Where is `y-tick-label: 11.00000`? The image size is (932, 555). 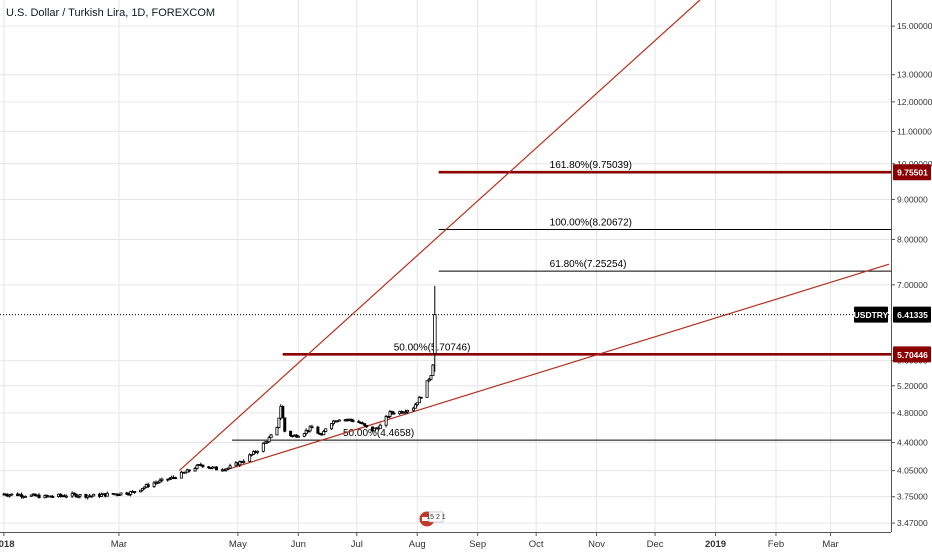 y-tick-label: 11.00000 is located at coordinates (914, 131).